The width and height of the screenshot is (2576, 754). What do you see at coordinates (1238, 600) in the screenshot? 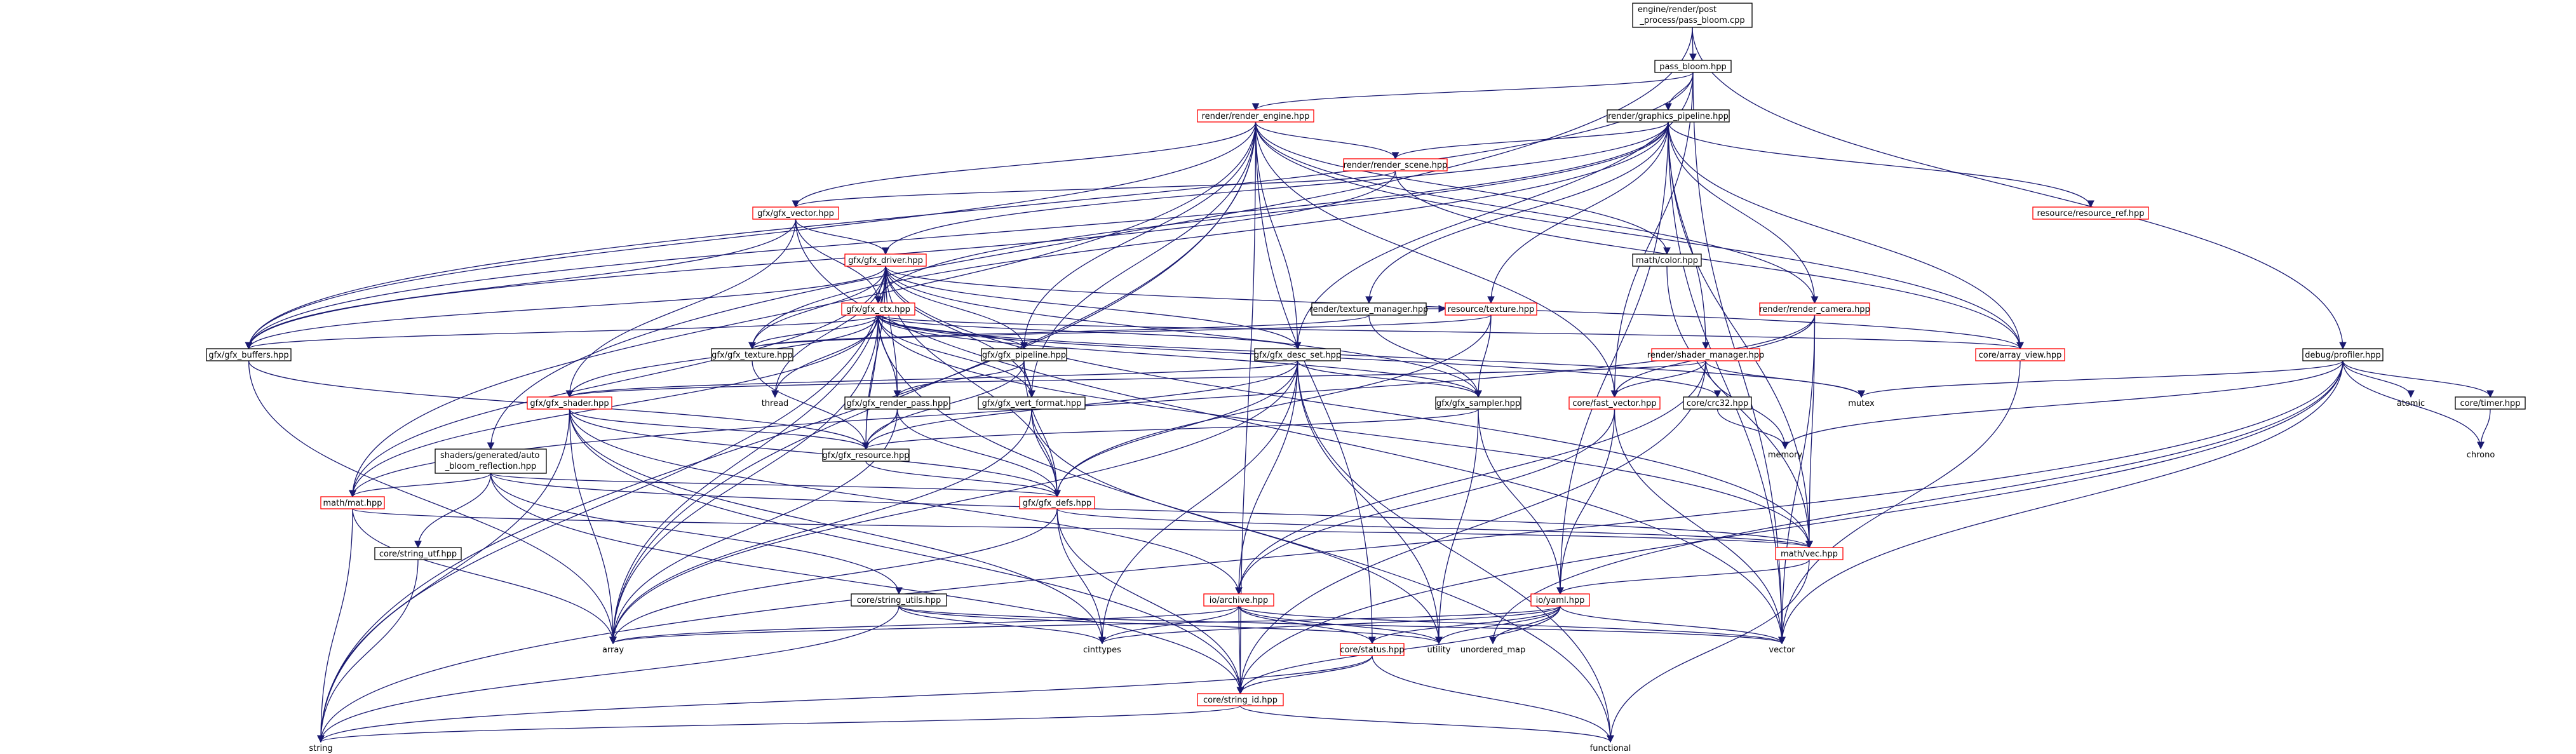
I see `node-io-archive: io/archive.hpp` at bounding box center [1238, 600].